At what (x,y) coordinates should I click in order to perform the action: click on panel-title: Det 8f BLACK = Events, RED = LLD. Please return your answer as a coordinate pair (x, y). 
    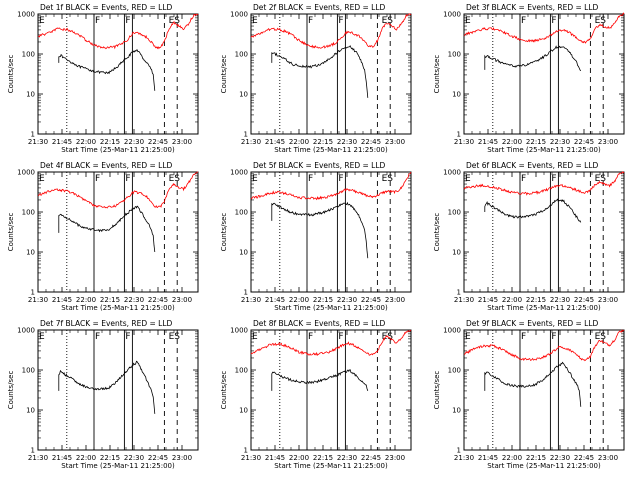
    Looking at the image, I should click on (319, 323).